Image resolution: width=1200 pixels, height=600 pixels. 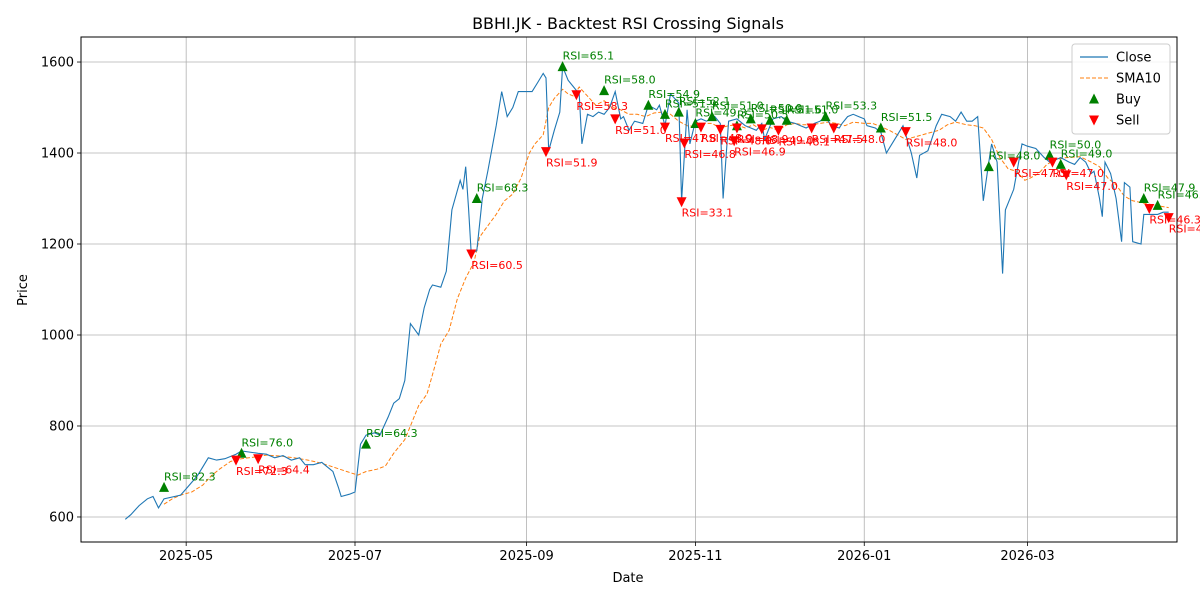 What do you see at coordinates (1184, 229) in the screenshot?
I see `sell-label: RSI=44.7` at bounding box center [1184, 229].